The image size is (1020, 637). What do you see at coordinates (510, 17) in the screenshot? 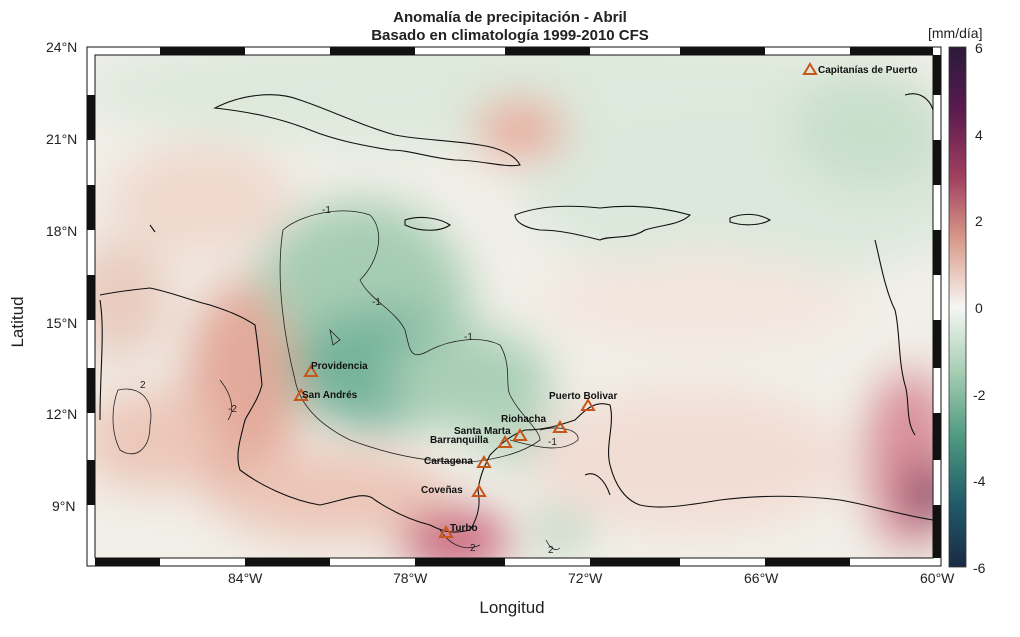
I see `map-title: Anomalía de precipitación - Abril` at bounding box center [510, 17].